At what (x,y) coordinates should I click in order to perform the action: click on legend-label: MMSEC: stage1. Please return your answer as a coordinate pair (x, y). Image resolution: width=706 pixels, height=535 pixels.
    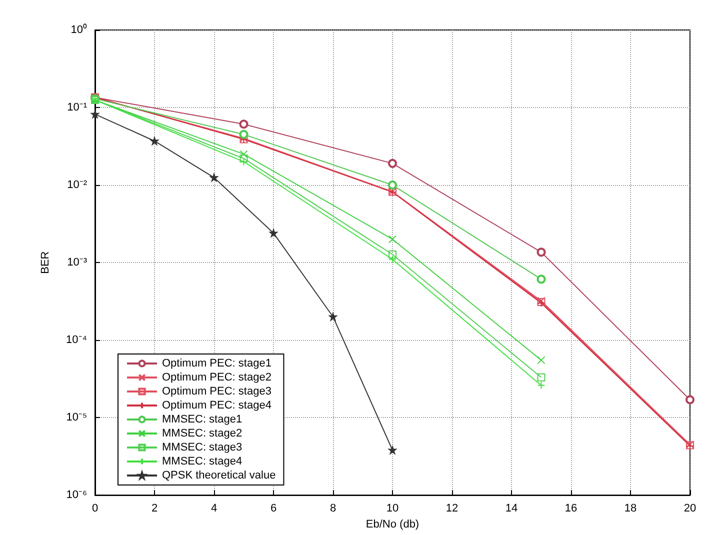
    Looking at the image, I should click on (202, 420).